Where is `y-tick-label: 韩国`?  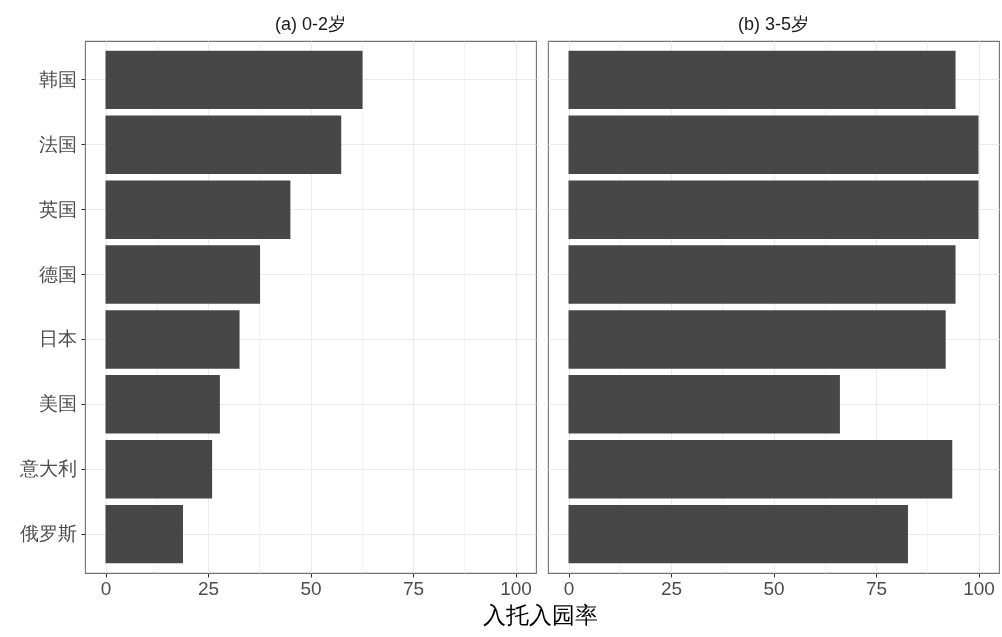
y-tick-label: 韩国 is located at coordinates (57, 79).